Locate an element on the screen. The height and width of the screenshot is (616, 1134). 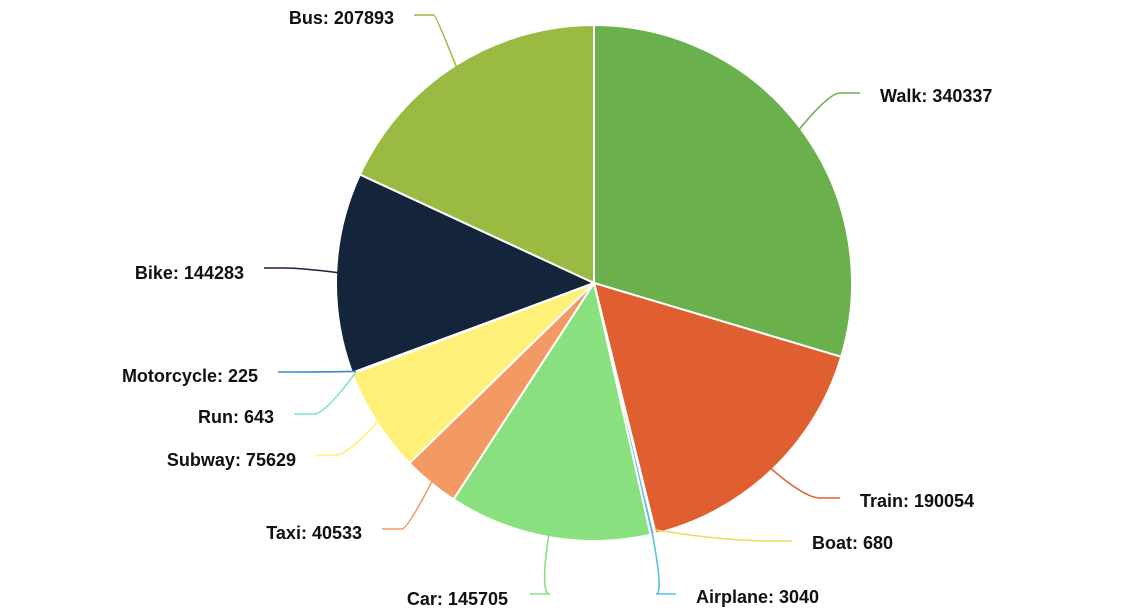
leader-line-car is located at coordinates (540, 563).